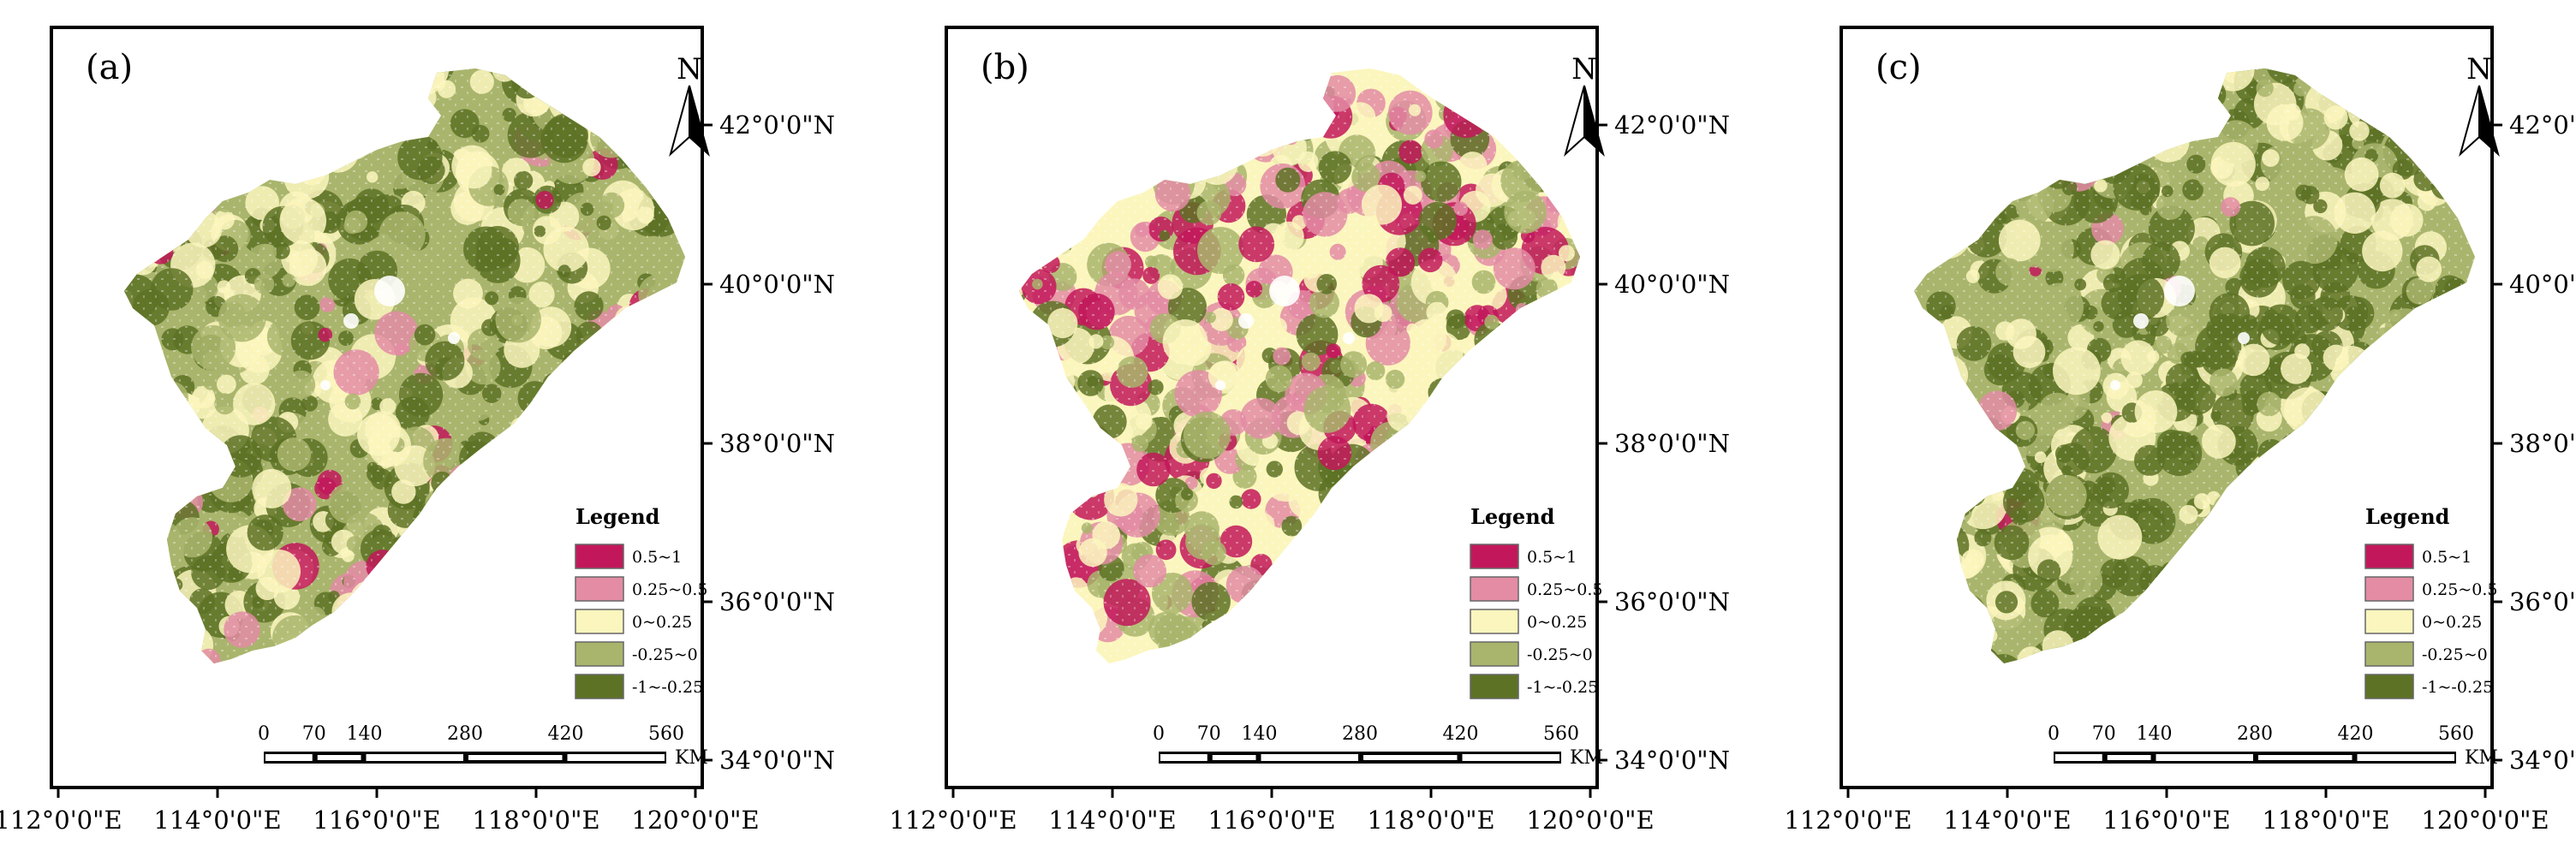  Describe the element at coordinates (109, 67) in the screenshot. I see `panel-label: (a)` at that location.